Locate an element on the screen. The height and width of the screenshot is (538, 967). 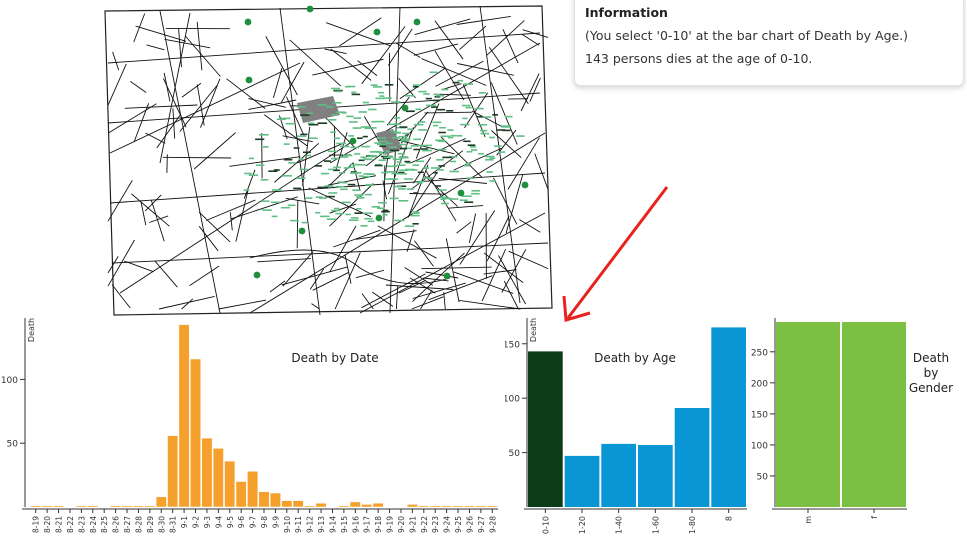
death-markers is located at coordinates (384, 149).